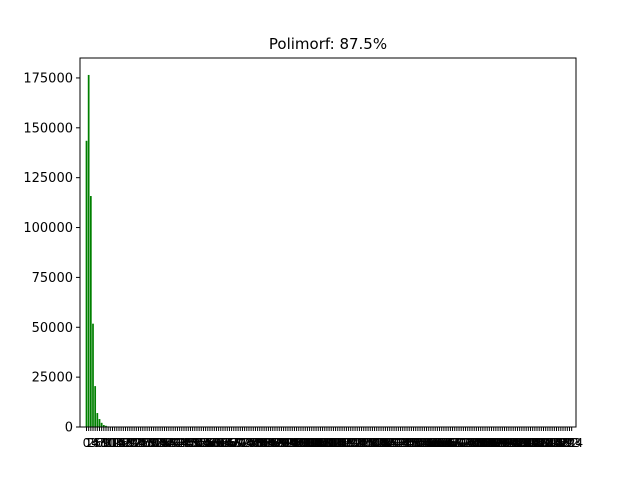 The image size is (640, 484). Describe the element at coordinates (48, 178) in the screenshot. I see `y-tick-label: 125000` at that location.